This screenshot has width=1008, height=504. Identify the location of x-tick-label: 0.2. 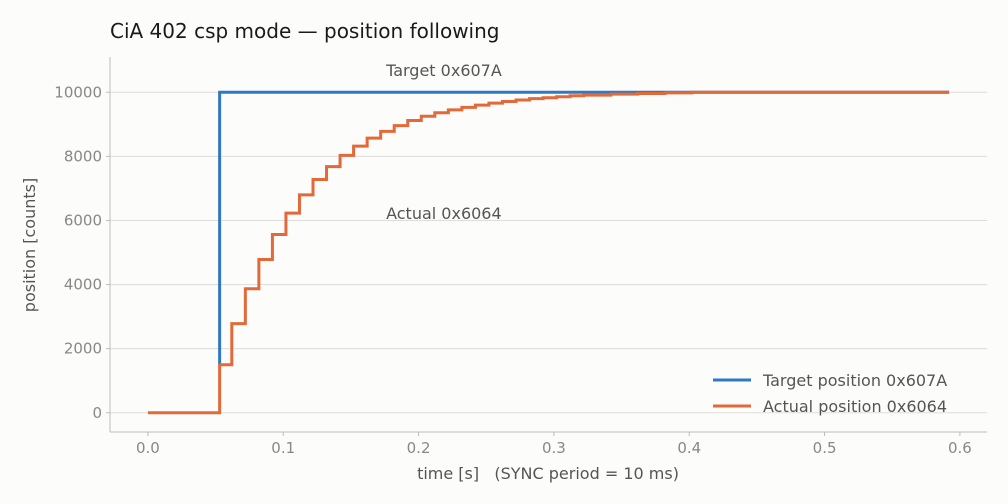
(419, 448).